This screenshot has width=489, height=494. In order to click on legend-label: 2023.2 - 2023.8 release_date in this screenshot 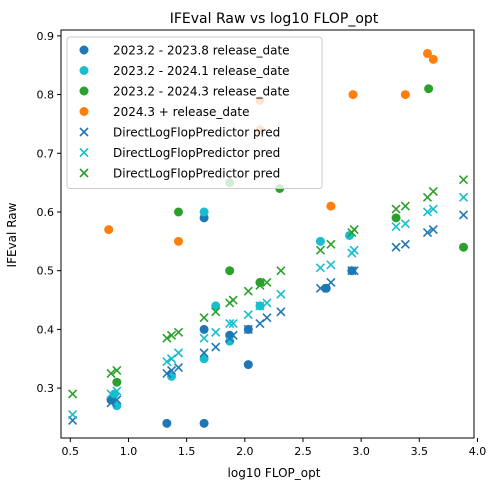, I will do `click(201, 51)`.